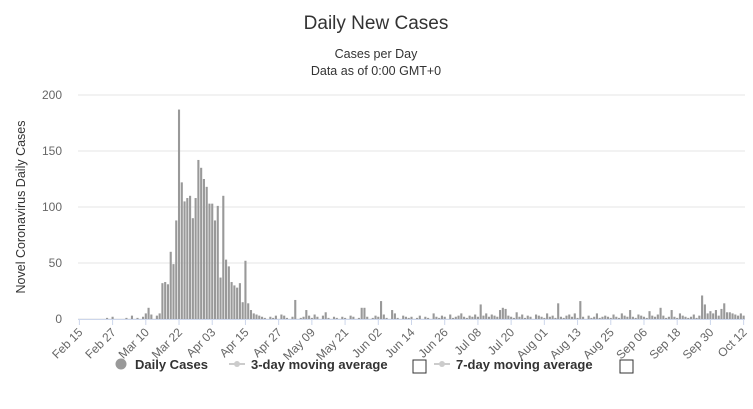 The height and width of the screenshot is (409, 753). Describe the element at coordinates (267, 342) in the screenshot. I see `x-tick-label: Apr 27` at that location.